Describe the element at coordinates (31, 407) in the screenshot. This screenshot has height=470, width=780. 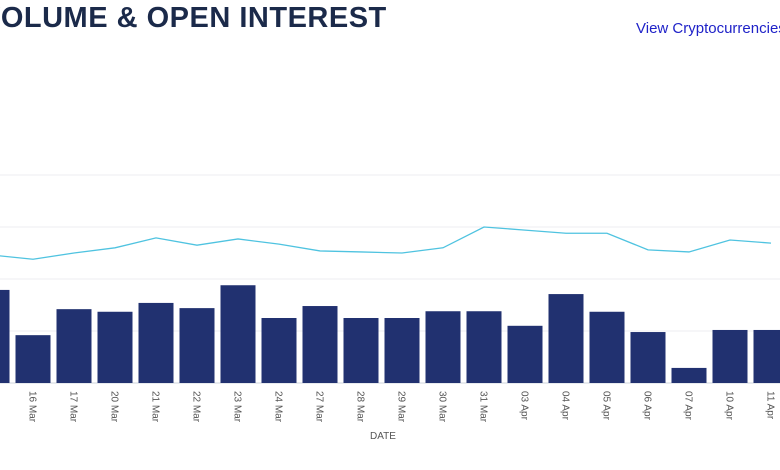
I see `x-tick-label: 16 Mar` at that location.